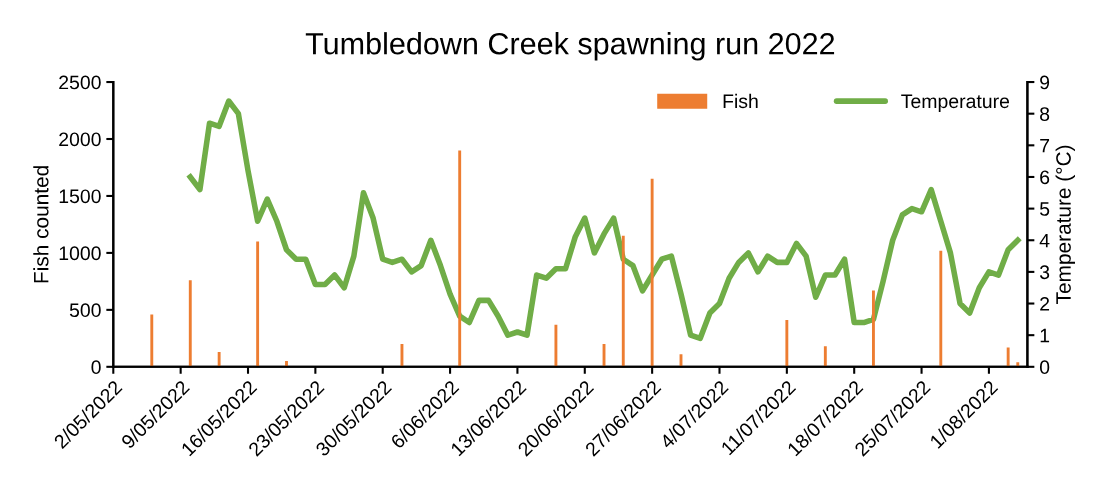 The height and width of the screenshot is (477, 1100). I want to click on y2-axis-title: Temperature (°C), so click(1065, 224).